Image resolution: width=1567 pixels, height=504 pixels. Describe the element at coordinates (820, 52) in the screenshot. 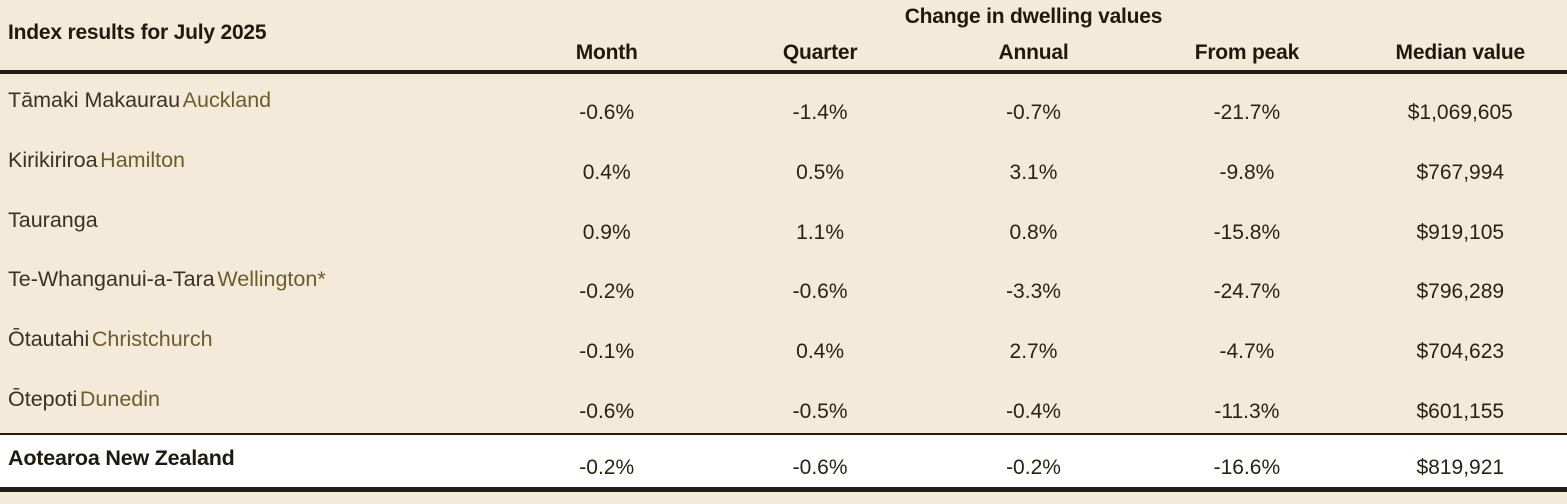

I see `column-header-quarter: Quarter` at that location.